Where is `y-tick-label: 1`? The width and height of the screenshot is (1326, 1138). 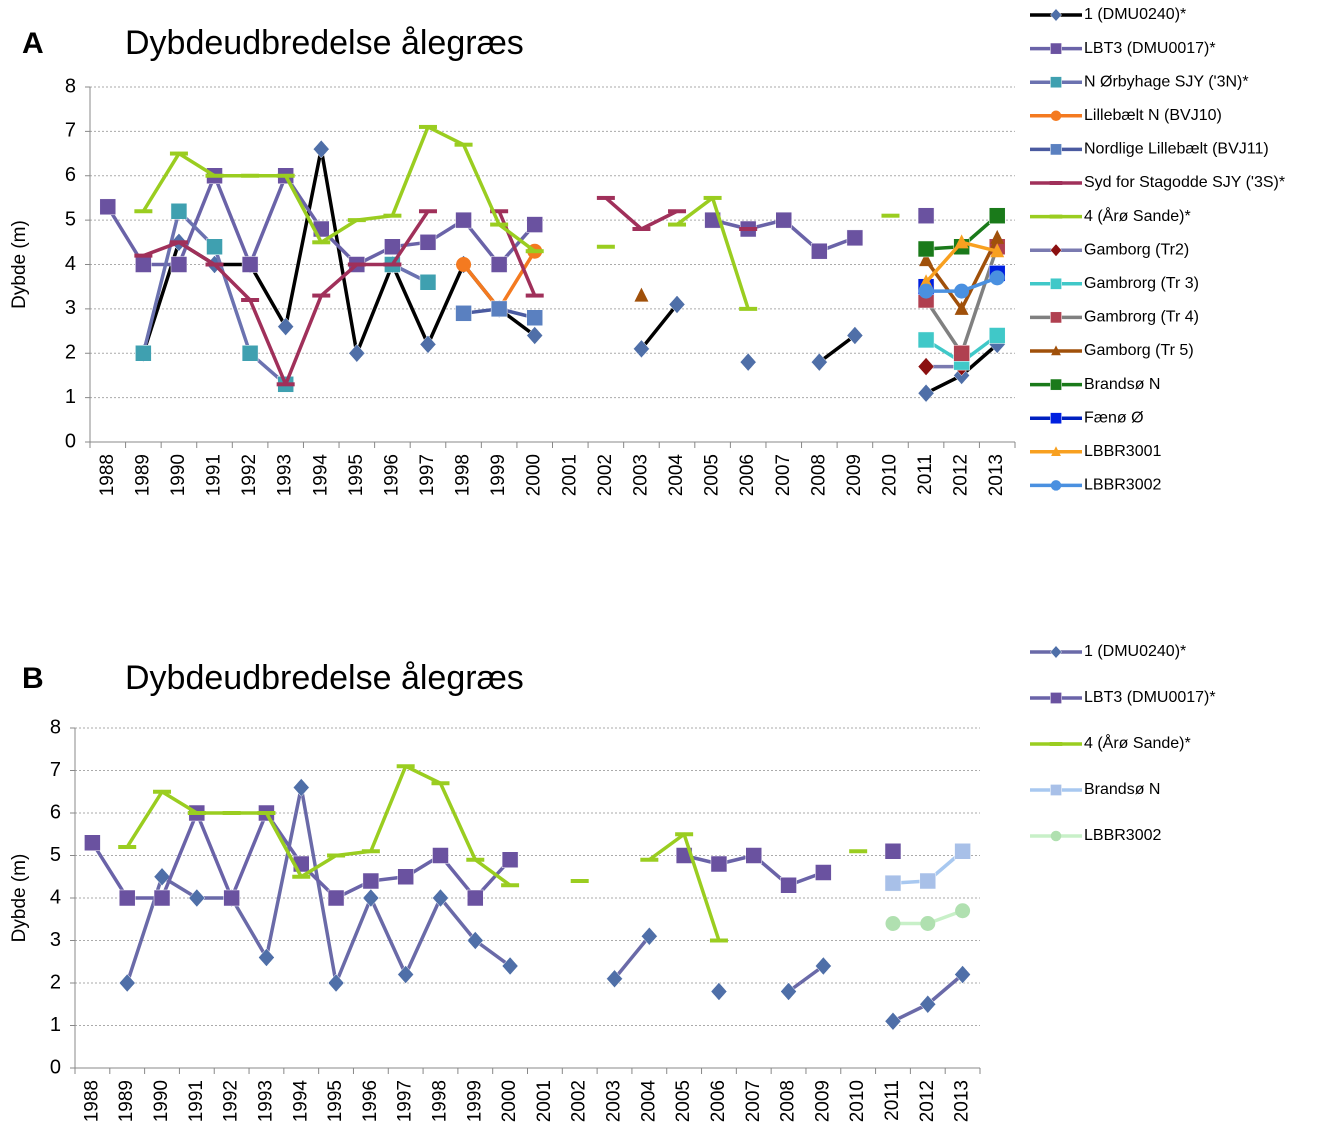
y-tick-label: 1 is located at coordinates (55, 1025).